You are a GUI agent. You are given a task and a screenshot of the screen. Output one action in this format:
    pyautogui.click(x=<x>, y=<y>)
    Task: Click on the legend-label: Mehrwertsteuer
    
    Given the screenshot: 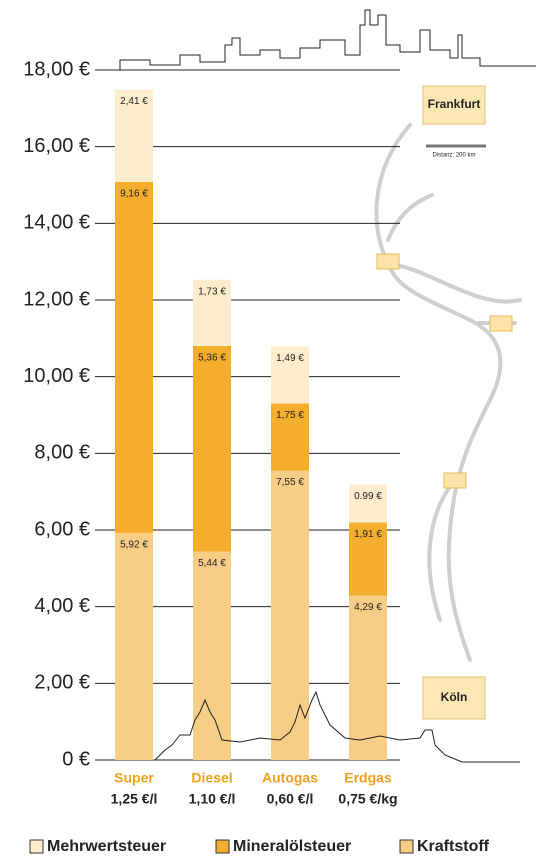 What is the action you would take?
    pyautogui.click(x=106, y=846)
    